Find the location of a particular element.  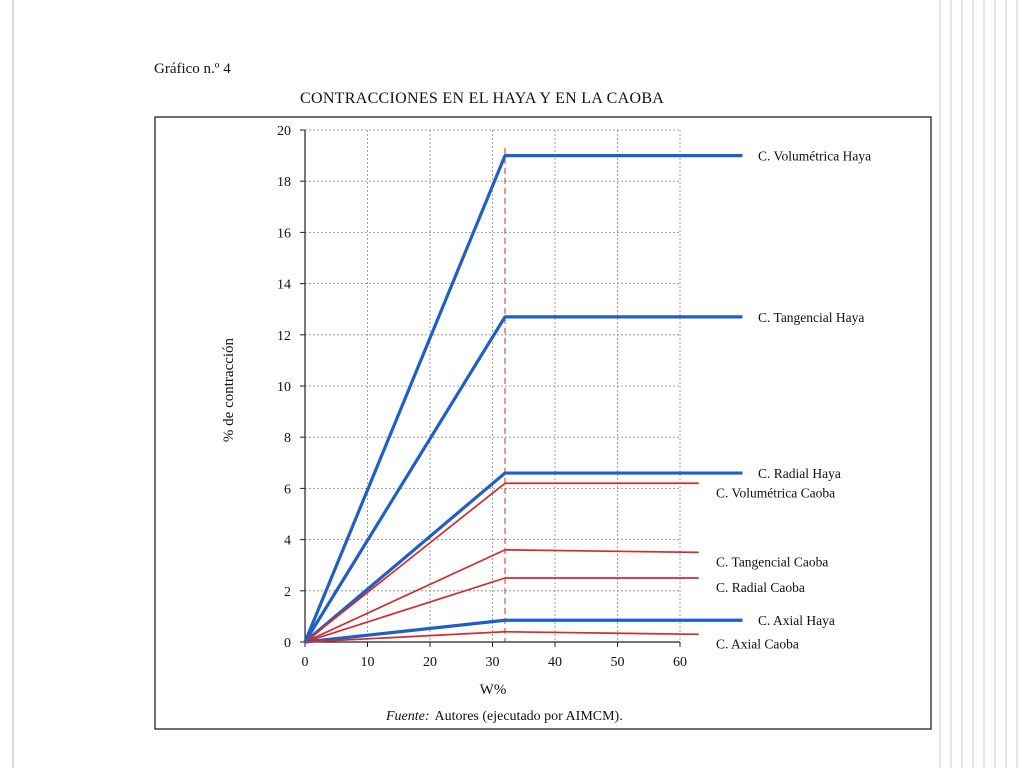

y-tick-label: 6 is located at coordinates (287, 489).